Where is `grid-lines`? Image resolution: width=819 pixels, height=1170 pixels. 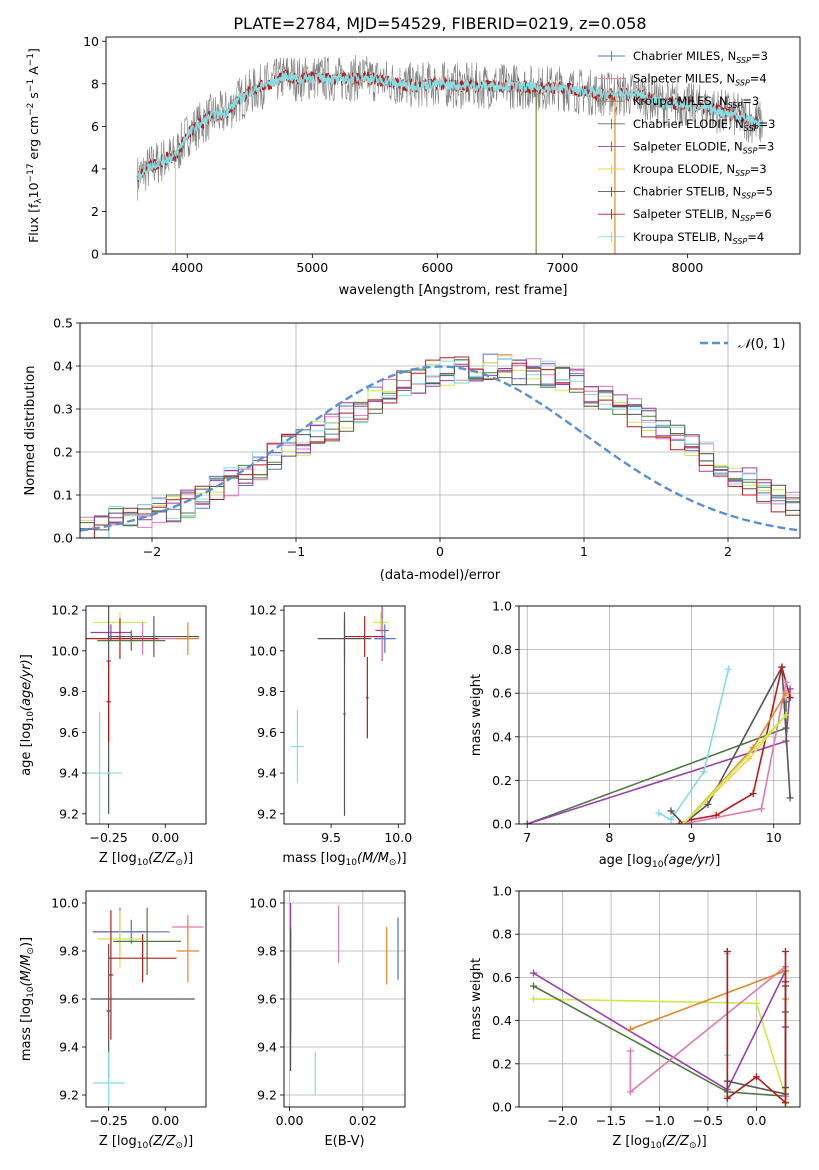
grid-lines is located at coordinates (344, 999).